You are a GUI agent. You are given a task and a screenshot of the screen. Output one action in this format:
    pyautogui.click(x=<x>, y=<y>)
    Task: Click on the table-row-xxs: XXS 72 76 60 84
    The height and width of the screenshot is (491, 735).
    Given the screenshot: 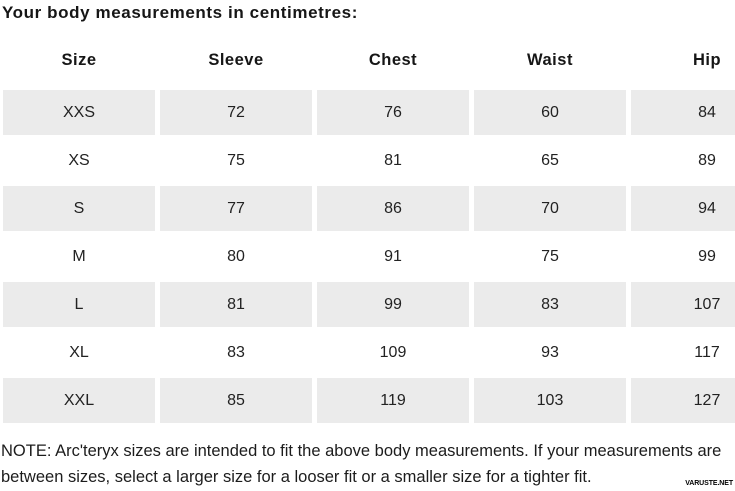 What is the action you would take?
    pyautogui.click(x=369, y=114)
    